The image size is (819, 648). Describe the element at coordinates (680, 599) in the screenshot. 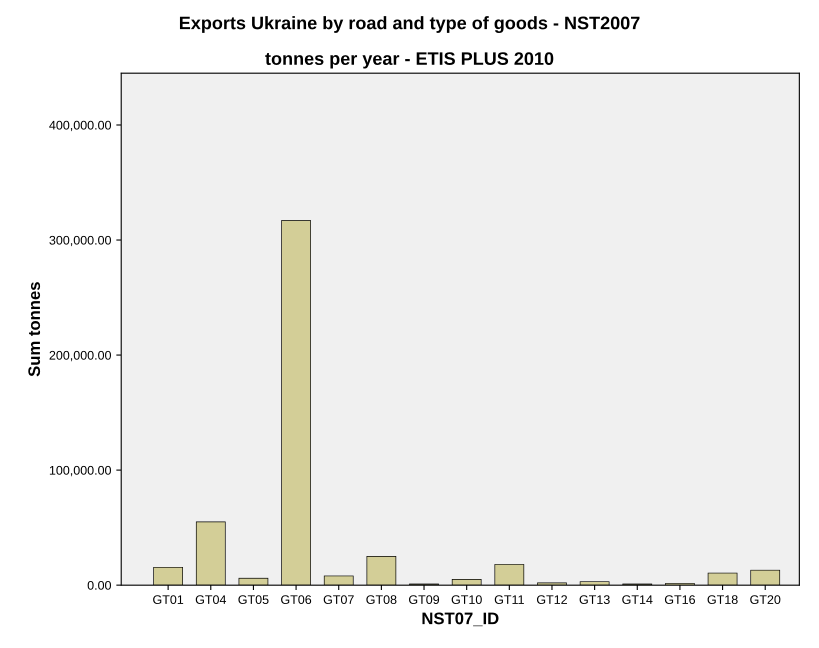

I see `x-tick-label: GT16` at that location.